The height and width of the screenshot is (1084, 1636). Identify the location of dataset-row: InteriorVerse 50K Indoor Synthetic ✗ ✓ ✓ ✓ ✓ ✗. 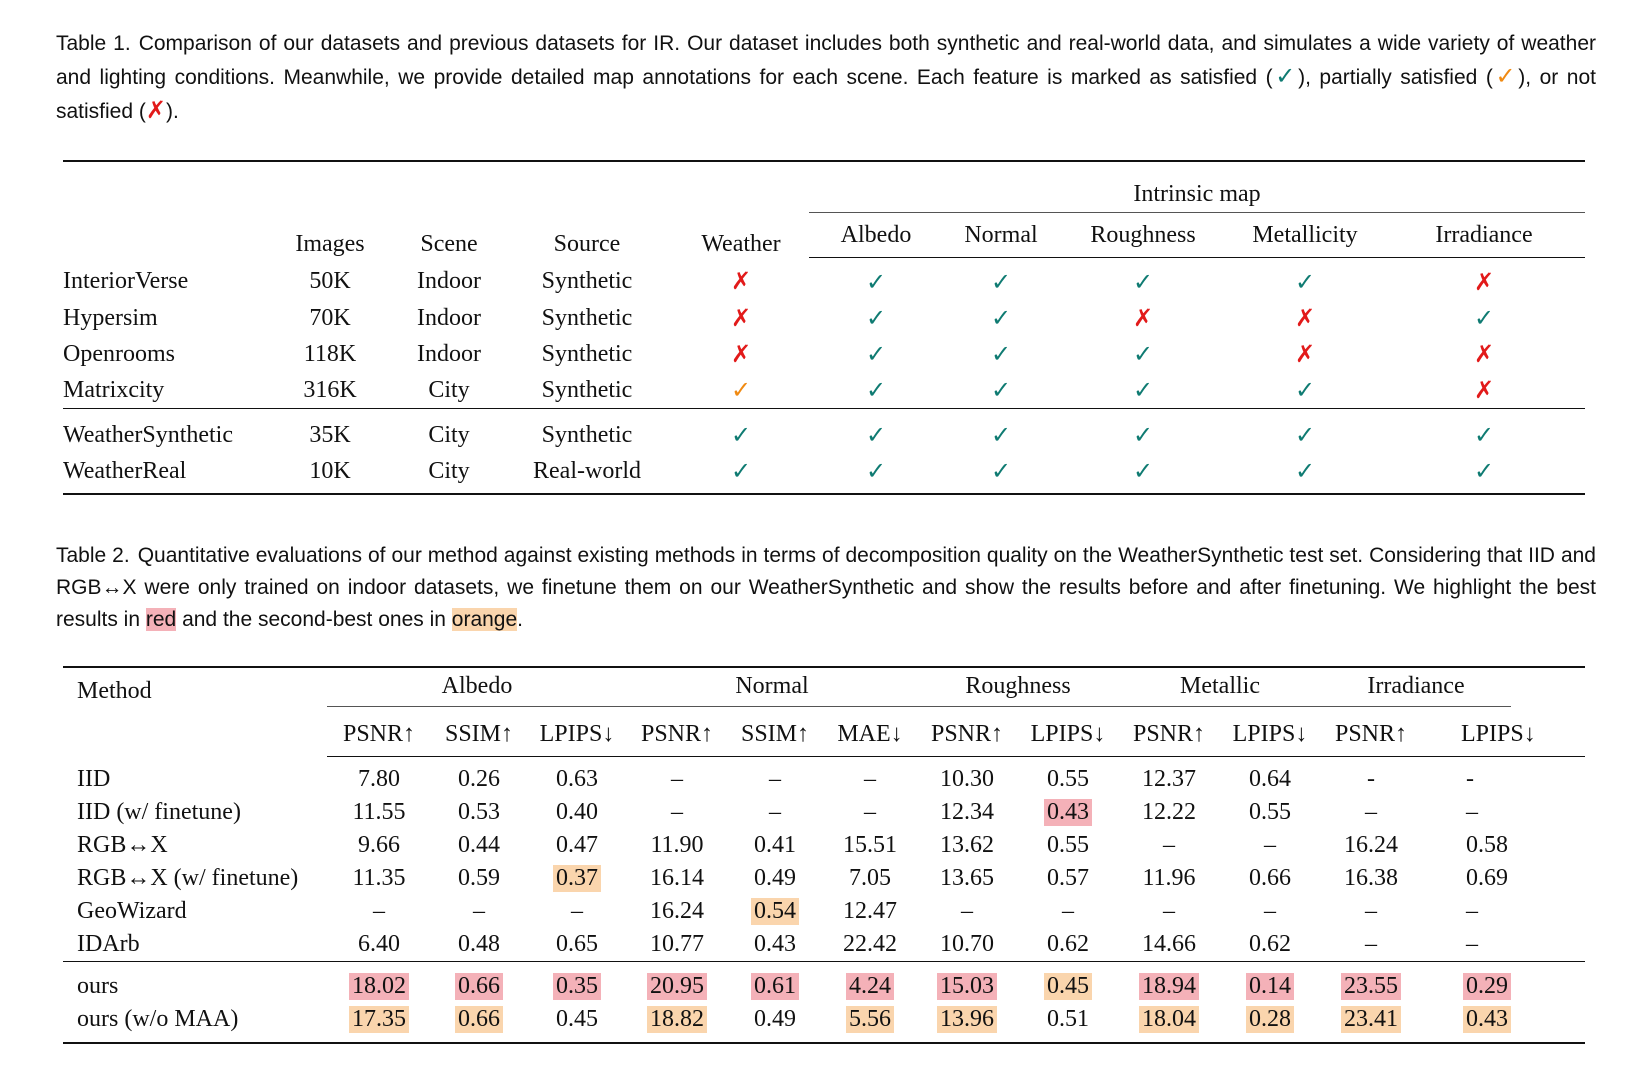
(824, 279).